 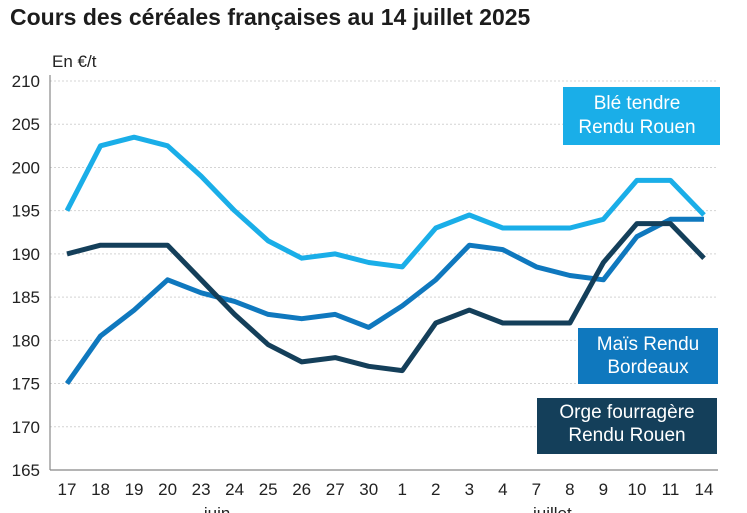 What do you see at coordinates (201, 489) in the screenshot?
I see `x-tick-label: 23` at bounding box center [201, 489].